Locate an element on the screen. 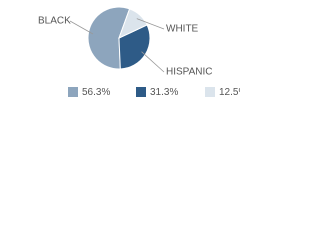  slice-label: WHITE is located at coordinates (182, 29).